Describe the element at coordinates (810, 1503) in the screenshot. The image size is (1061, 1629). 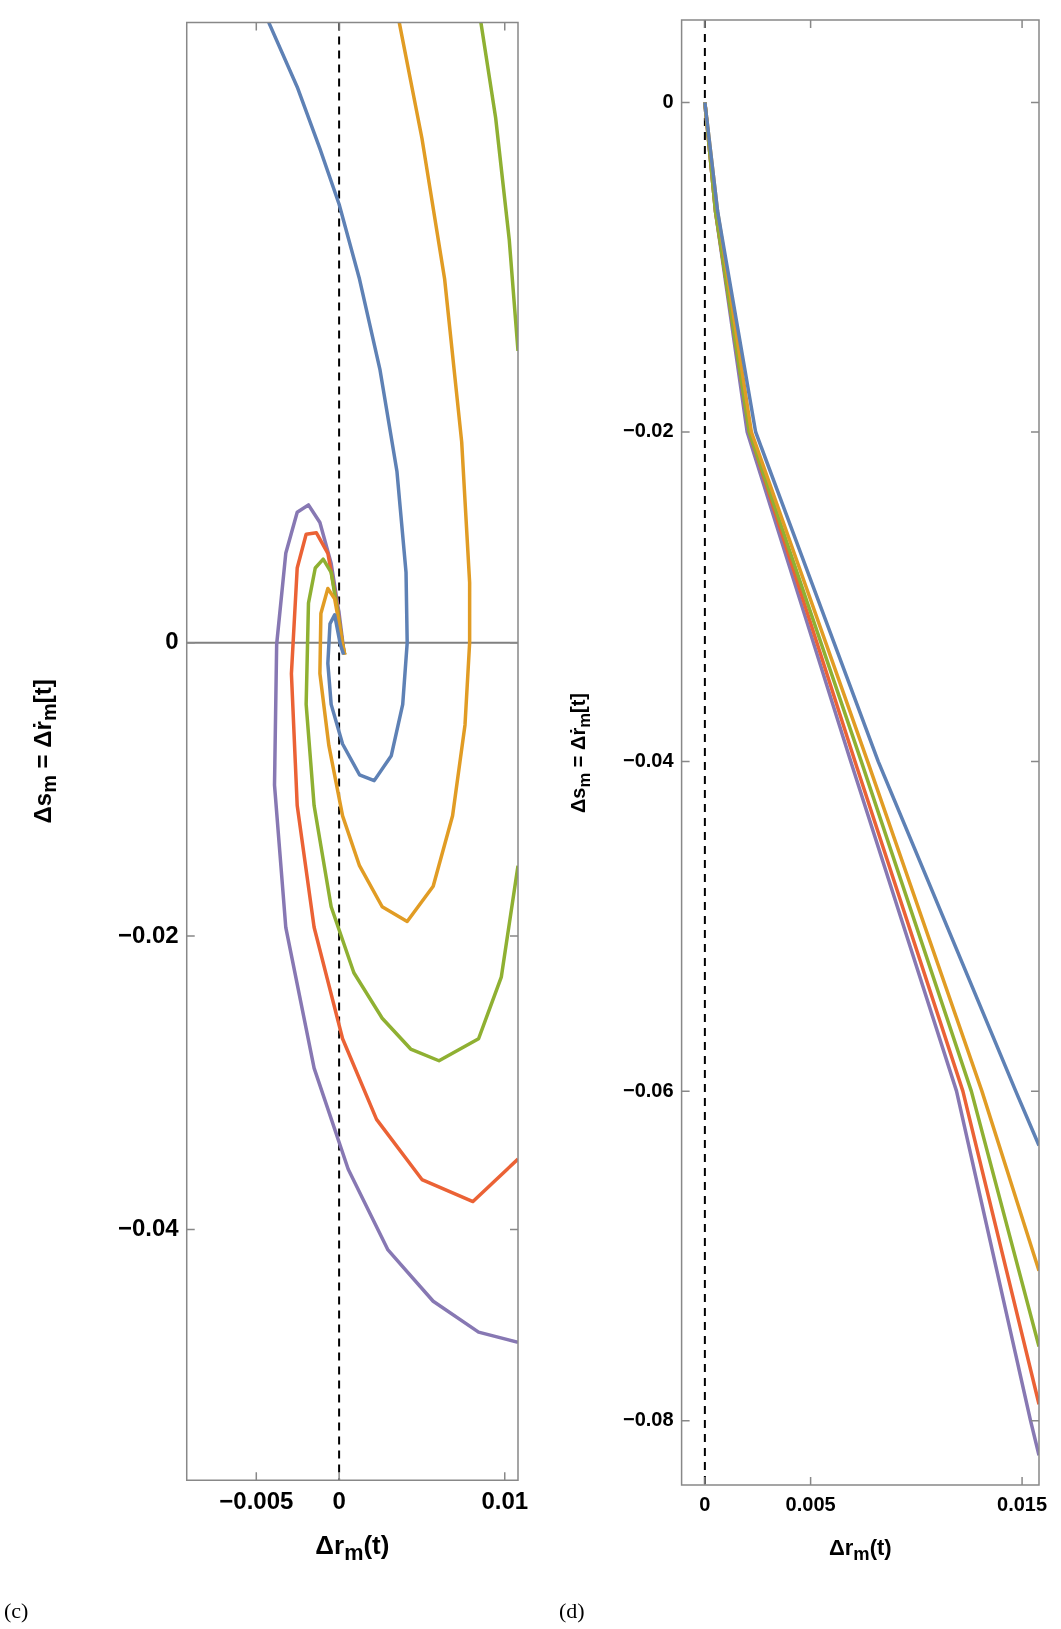
I see `x-tick-label: 0.005` at that location.